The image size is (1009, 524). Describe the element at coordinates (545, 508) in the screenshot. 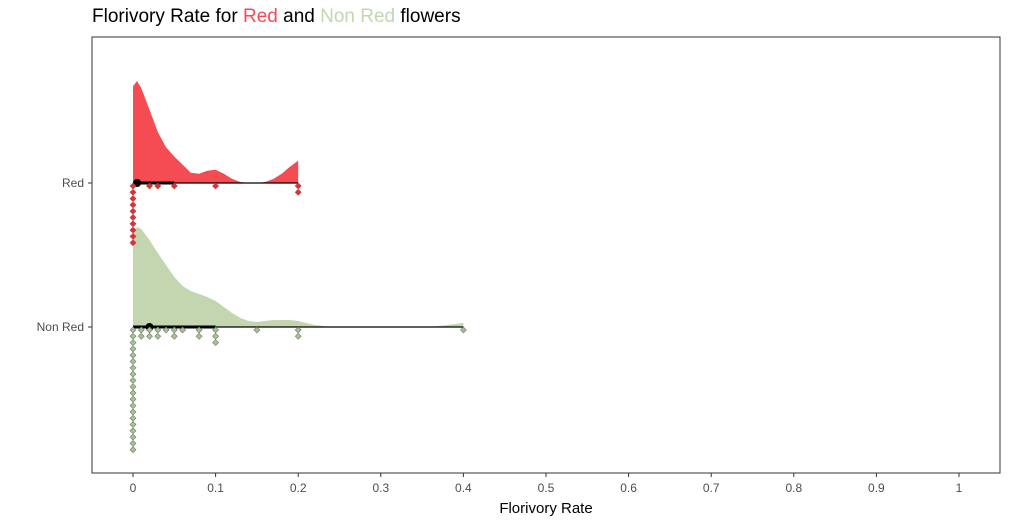

I see `x-axis-title: Florivory Rate` at that location.